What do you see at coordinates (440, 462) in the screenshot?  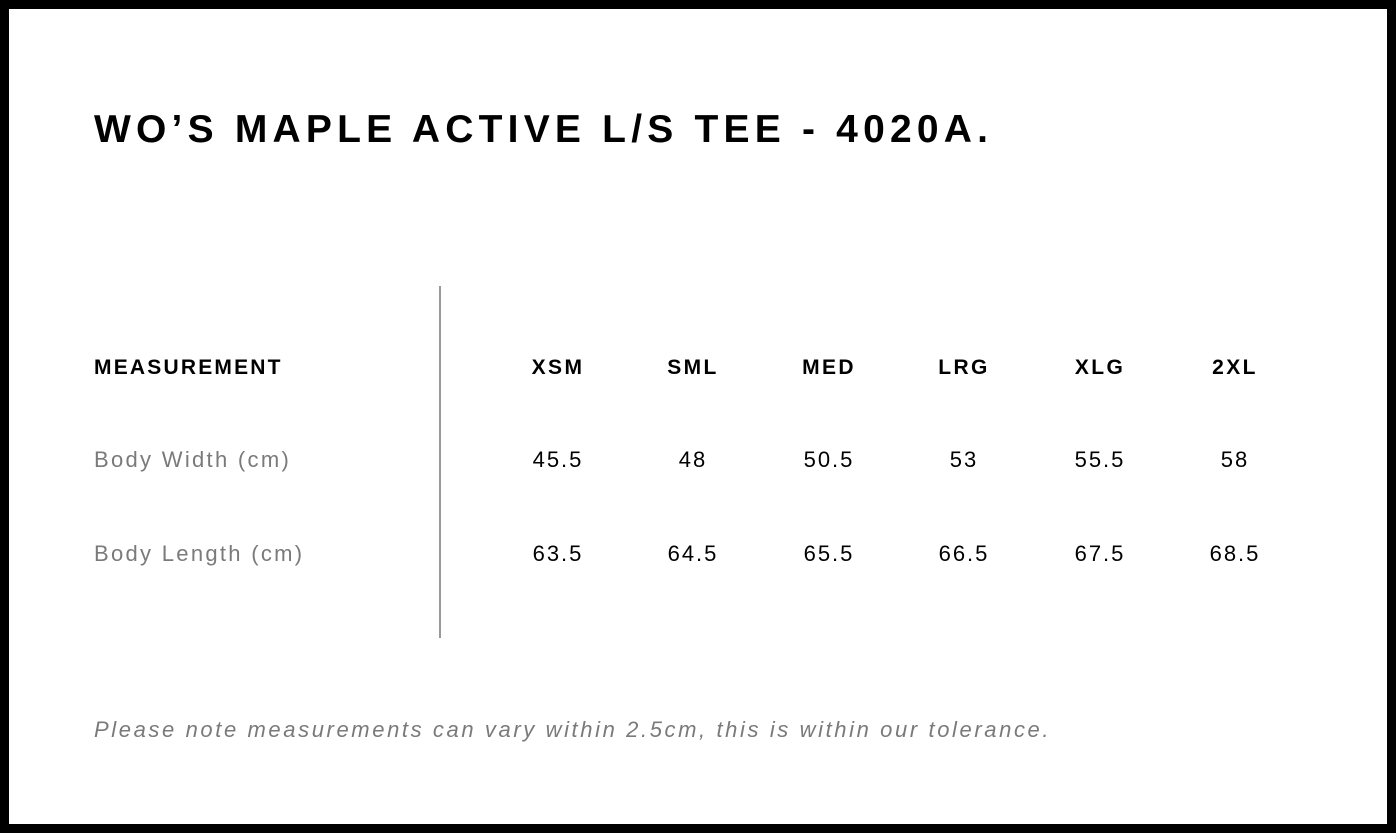 I see `column-divider` at bounding box center [440, 462].